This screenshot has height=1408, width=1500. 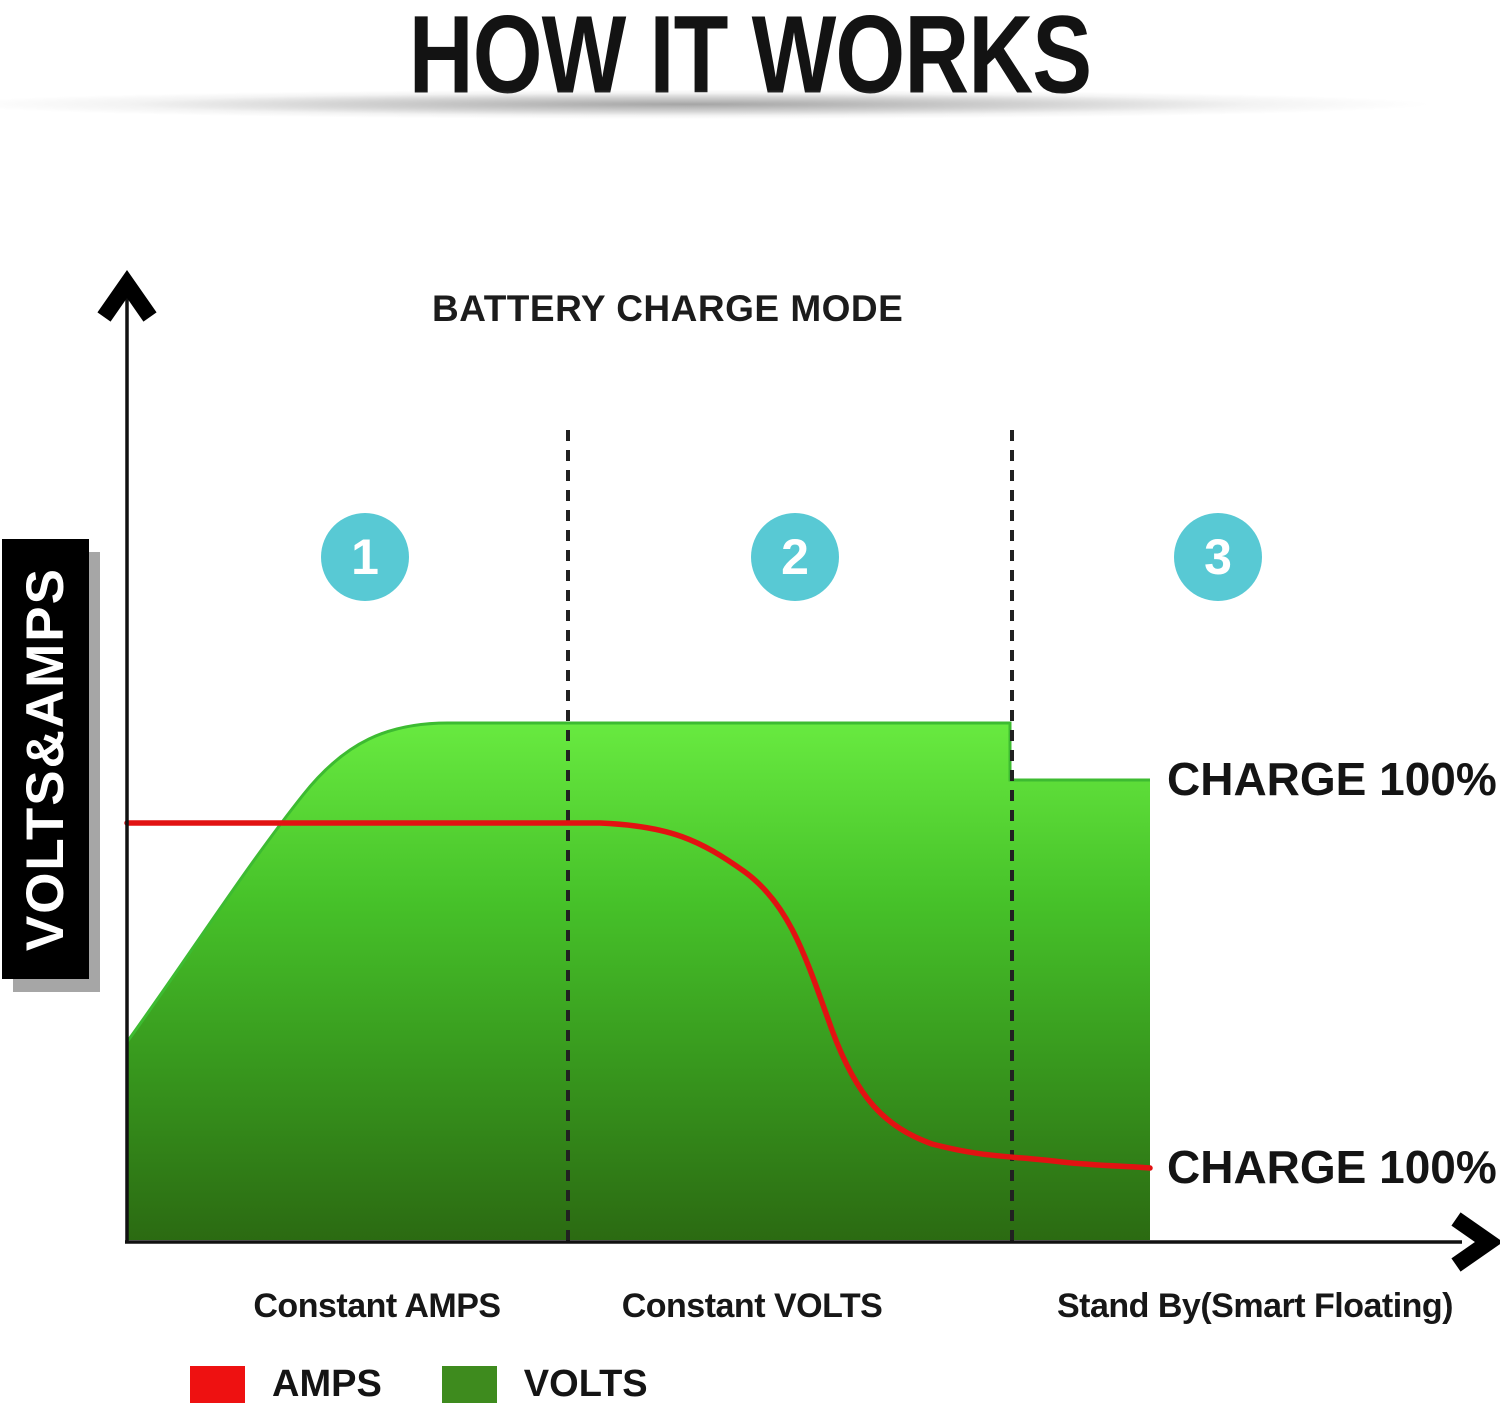 I want to click on legend-label-amps: AMPS, so click(x=327, y=1384).